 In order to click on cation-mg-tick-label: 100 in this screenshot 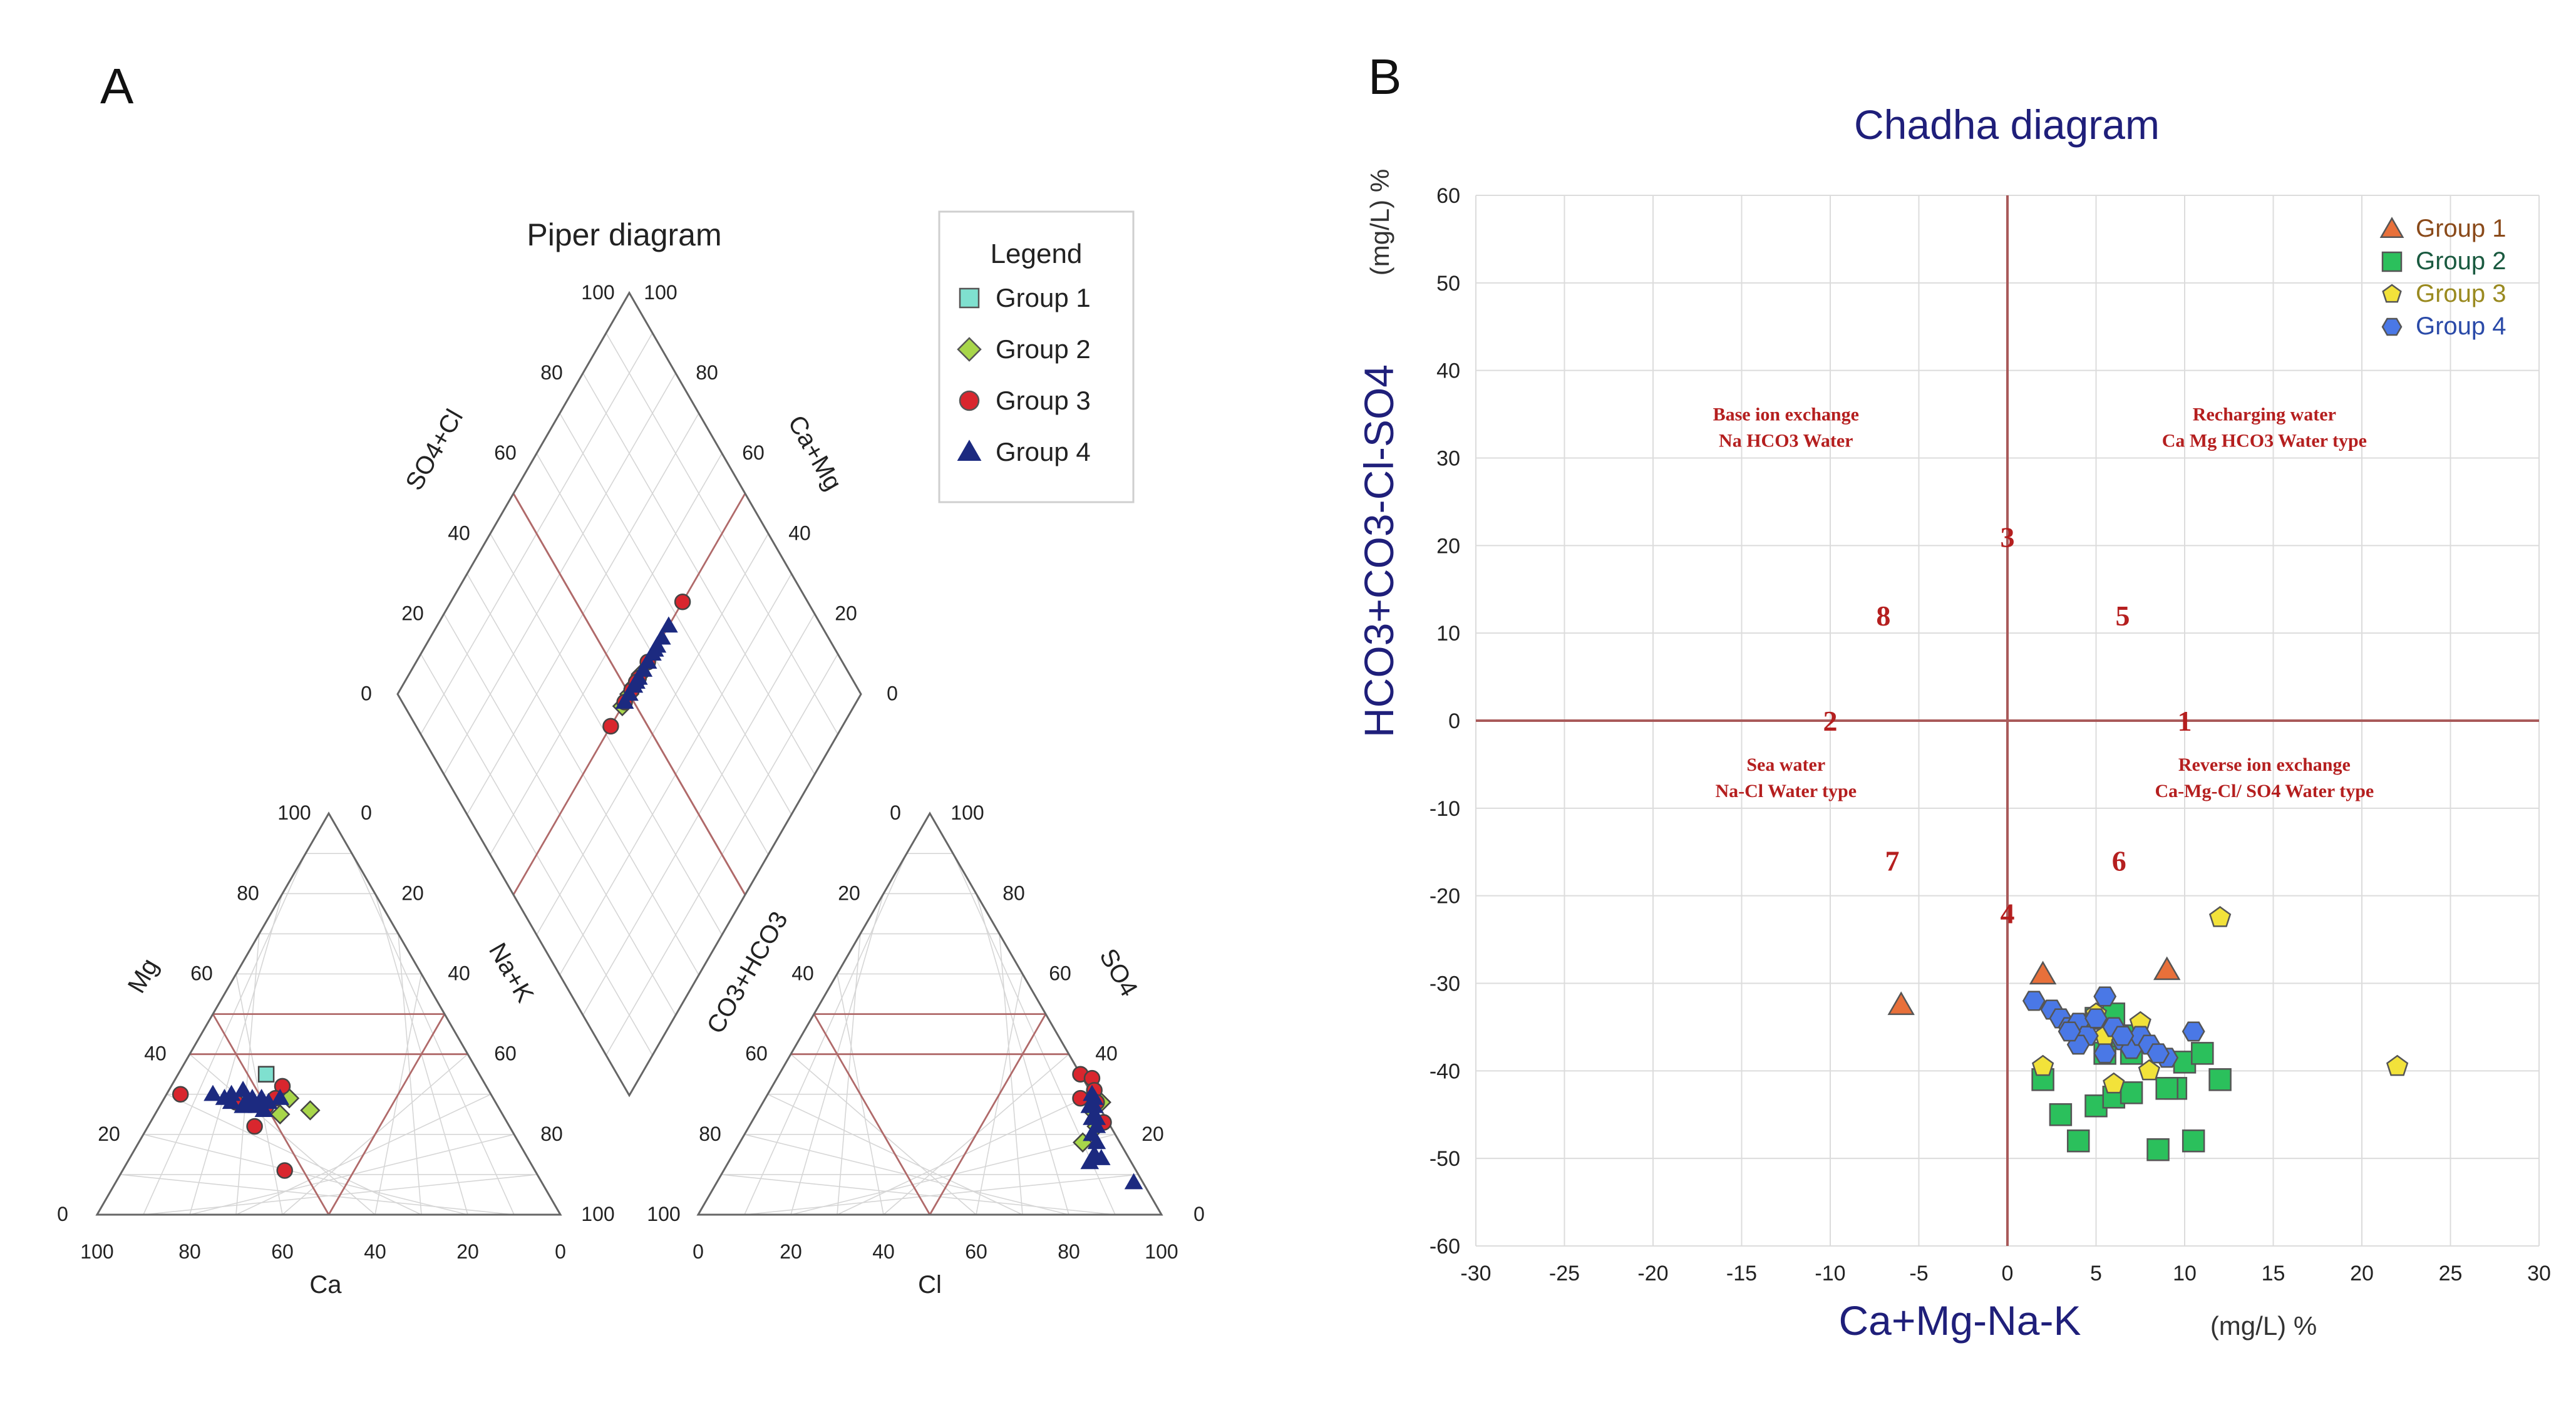, I will do `click(294, 812)`.